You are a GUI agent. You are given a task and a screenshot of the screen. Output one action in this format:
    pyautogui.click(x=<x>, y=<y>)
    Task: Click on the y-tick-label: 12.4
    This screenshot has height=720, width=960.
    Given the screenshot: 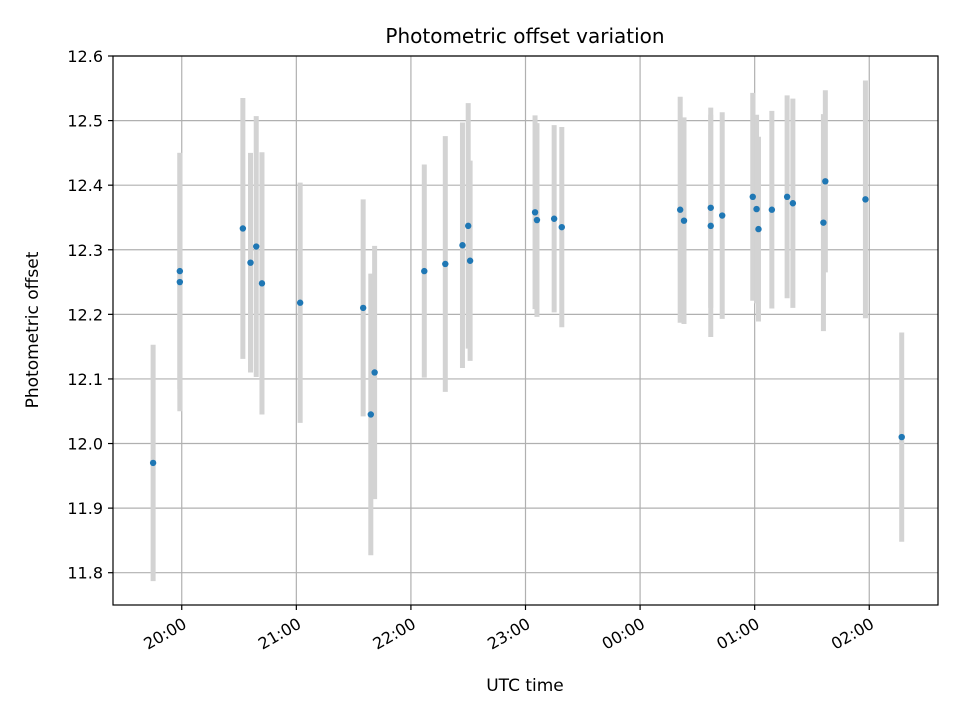 What is the action you would take?
    pyautogui.click(x=85, y=185)
    